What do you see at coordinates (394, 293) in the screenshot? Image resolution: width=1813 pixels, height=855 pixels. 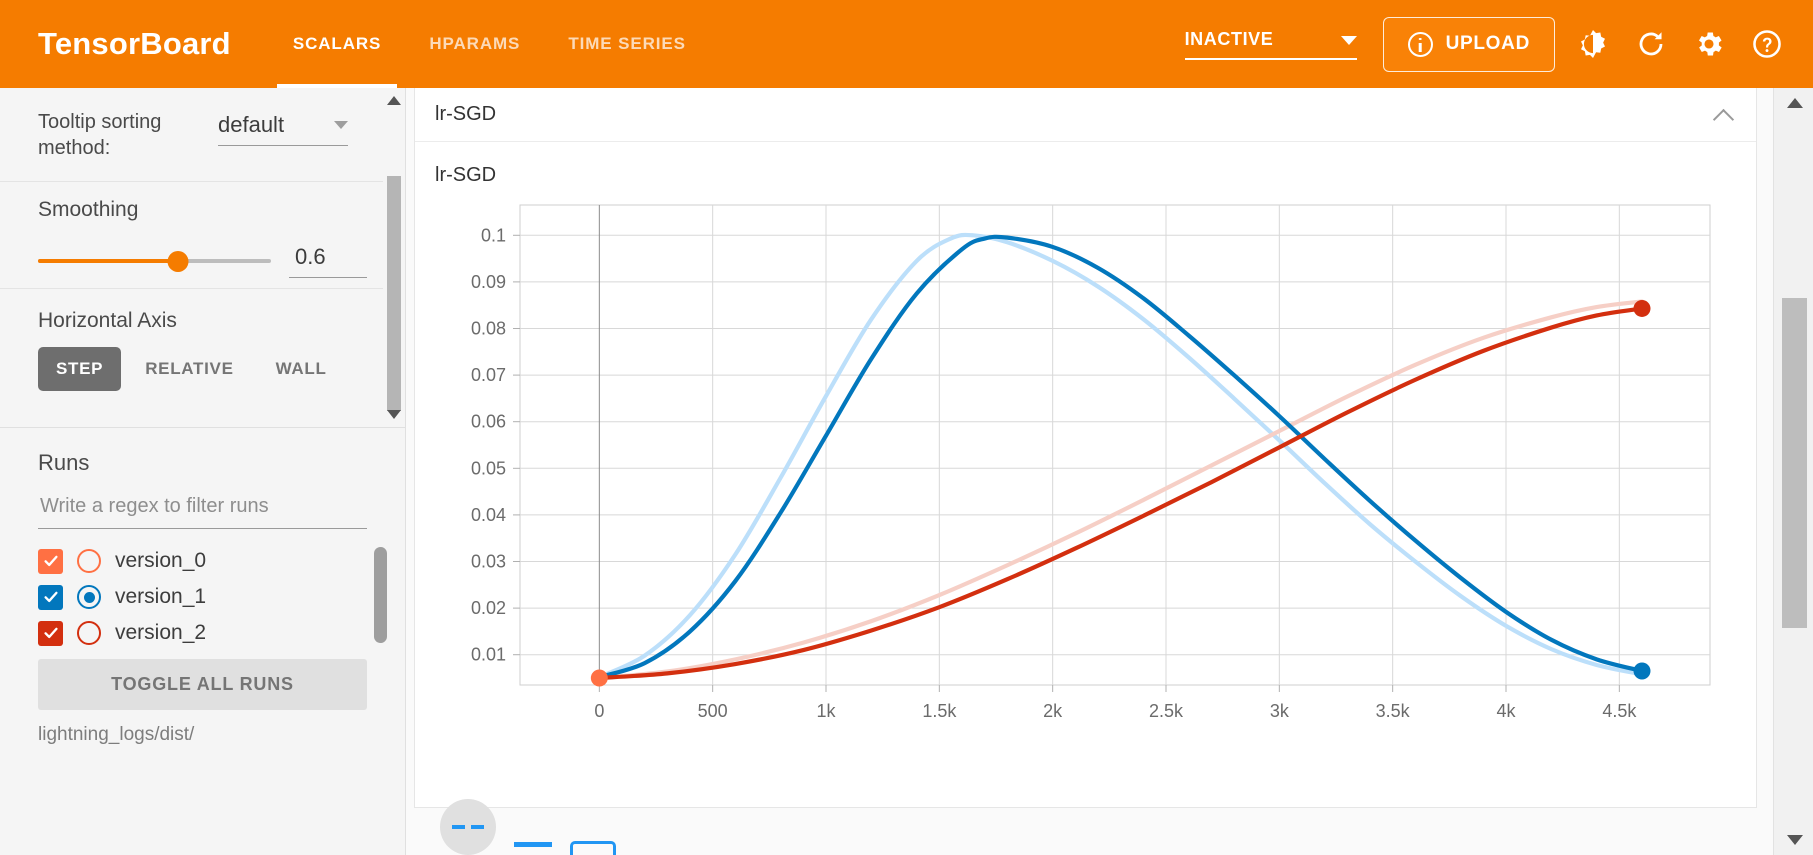 I see `scrollbar-thumb` at bounding box center [394, 293].